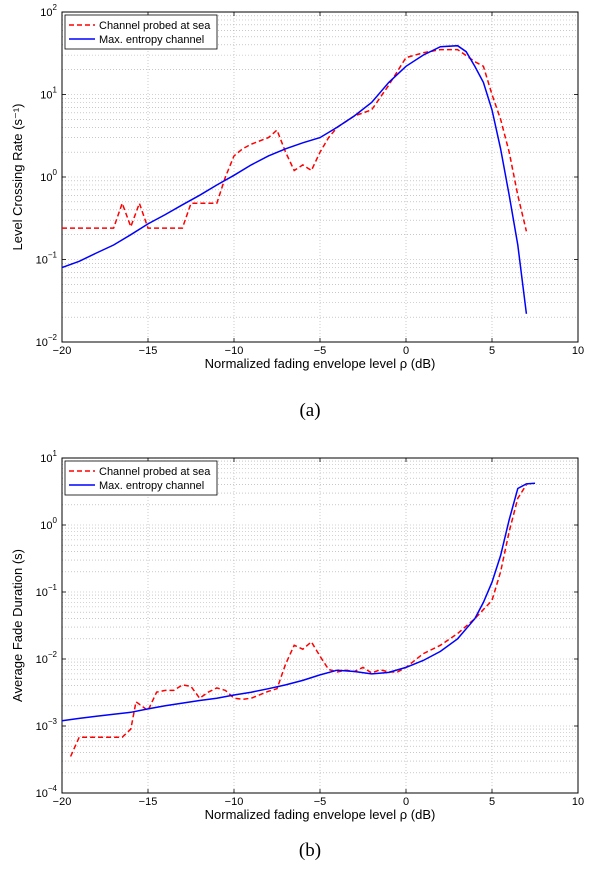 The height and width of the screenshot is (876, 607). What do you see at coordinates (310, 850) in the screenshot?
I see `figure-caption: (b)` at bounding box center [310, 850].